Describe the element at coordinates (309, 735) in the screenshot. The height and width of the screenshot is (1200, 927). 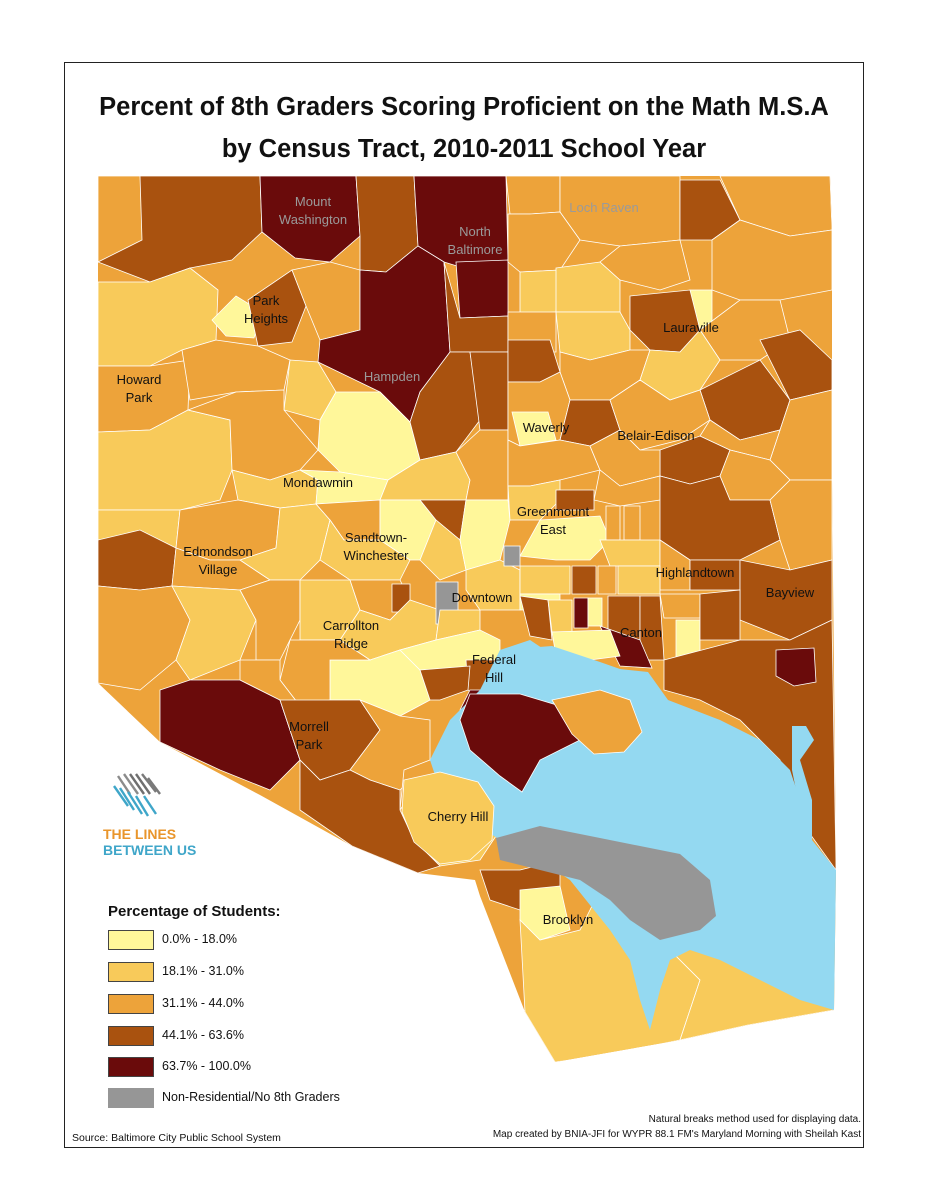
I see `neighborhood-label: Morrell Park` at that location.